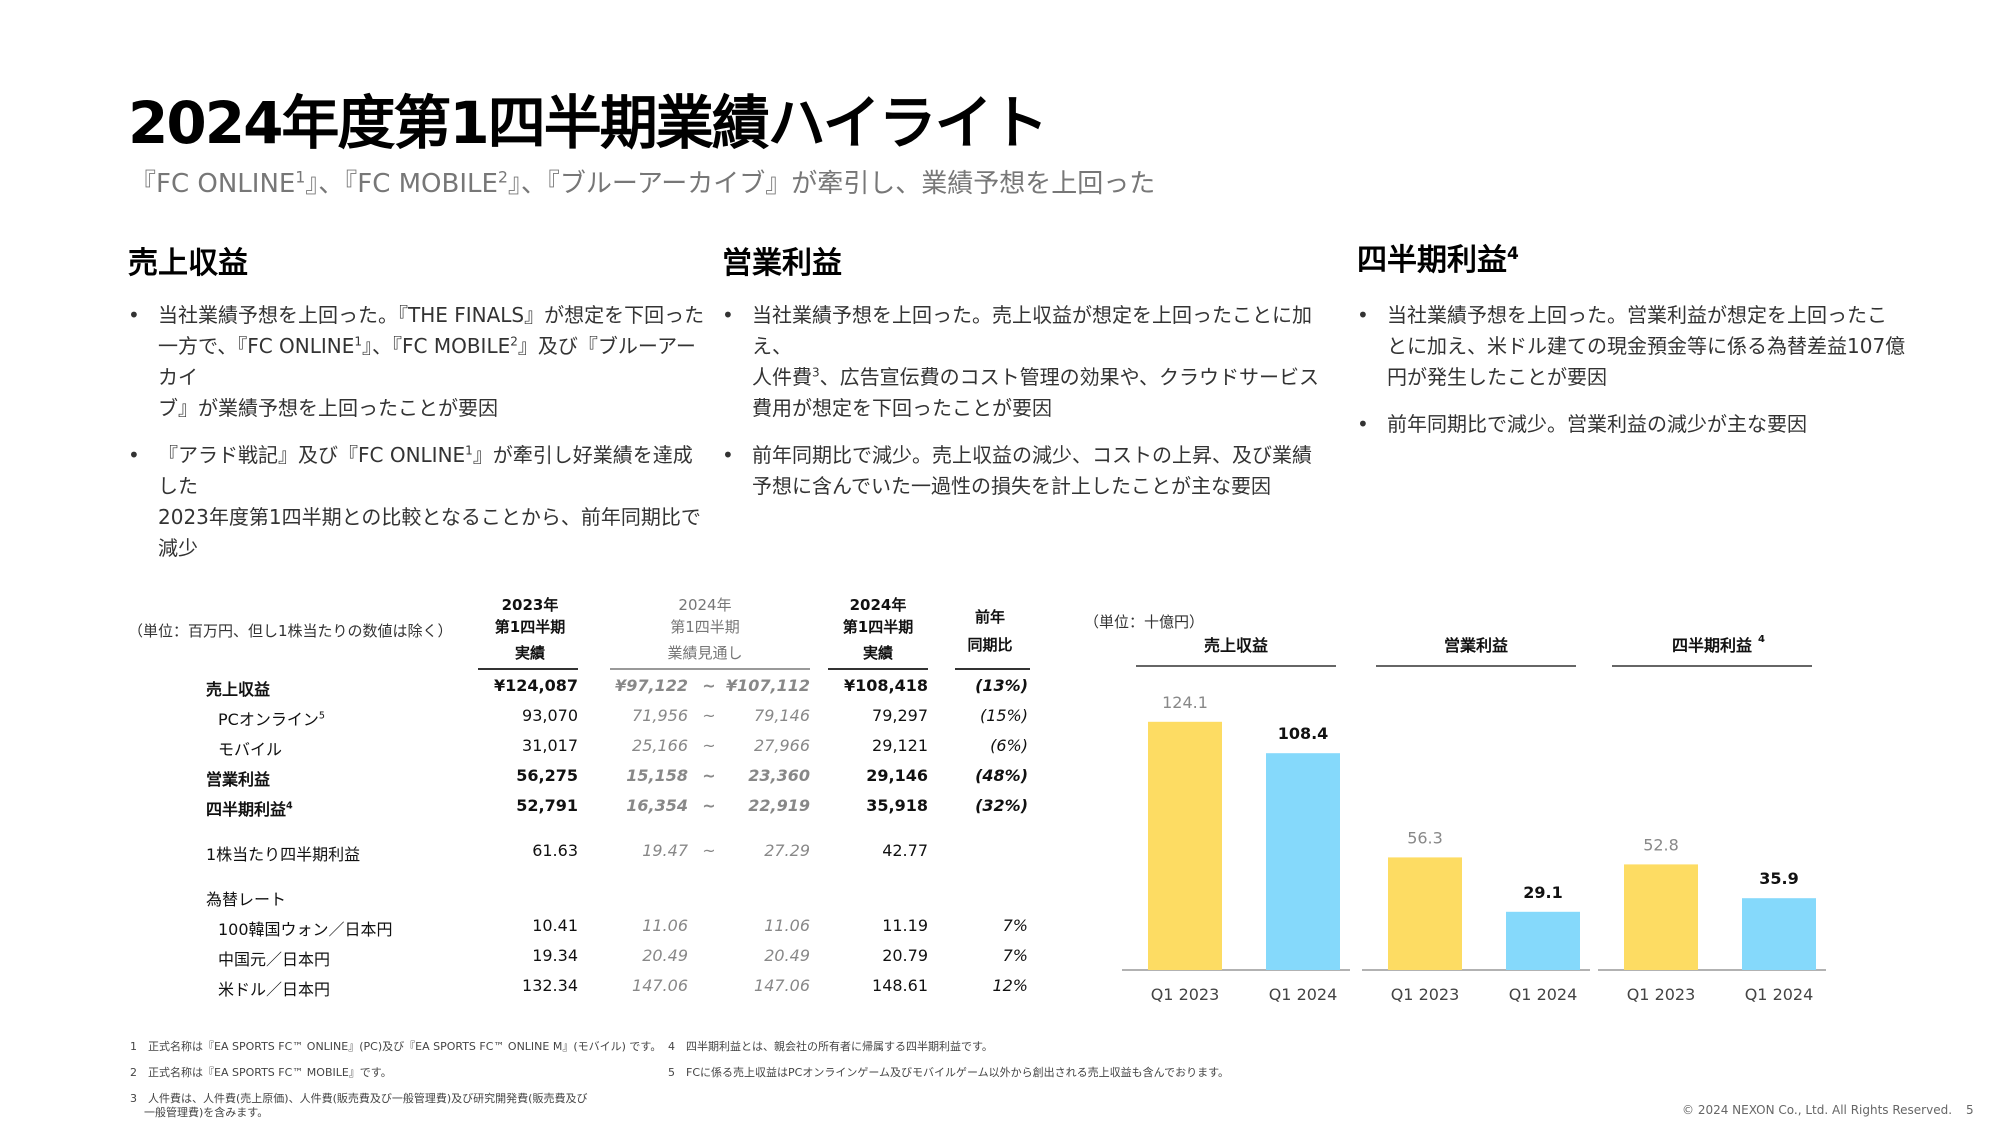 This screenshot has height=1125, width=2000. I want to click on table-cell-forecast-high: 27,966, so click(782, 745).